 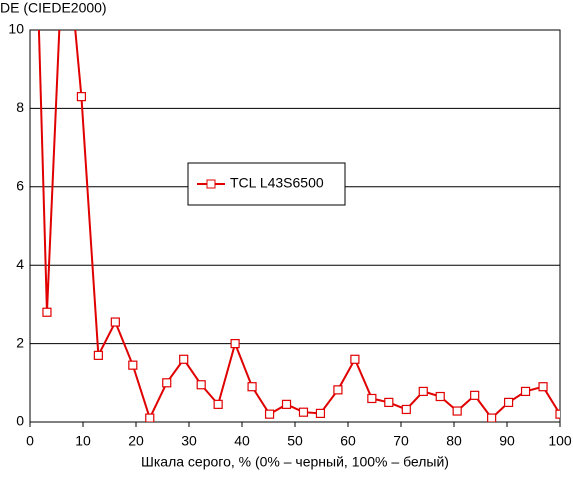 What do you see at coordinates (348, 441) in the screenshot?
I see `x-tick-label: 60` at bounding box center [348, 441].